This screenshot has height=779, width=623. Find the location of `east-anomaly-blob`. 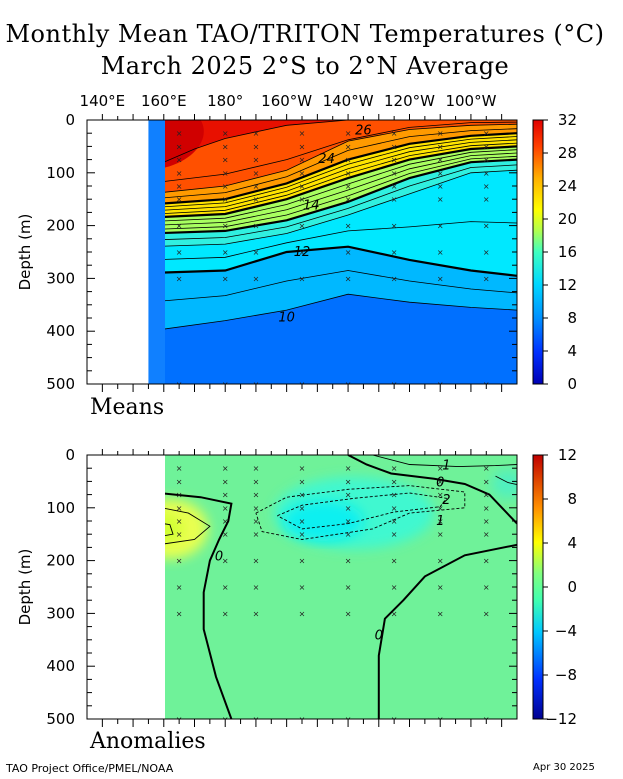

east-anomaly-blob is located at coordinates (504, 484).